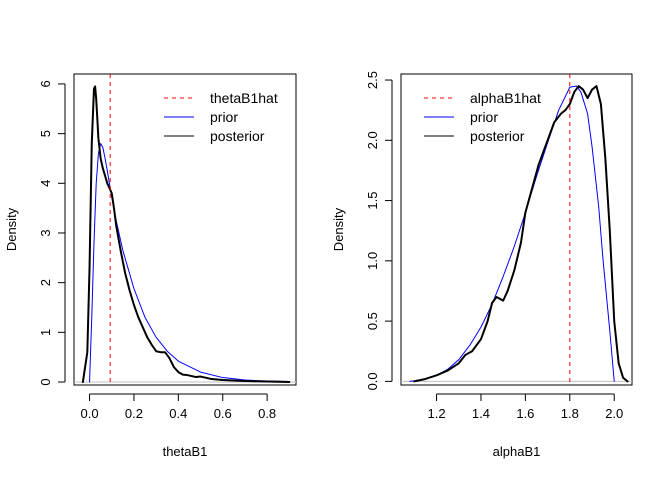 The image size is (672, 480). I want to click on x-tick-label: 0.4, so click(178, 413).